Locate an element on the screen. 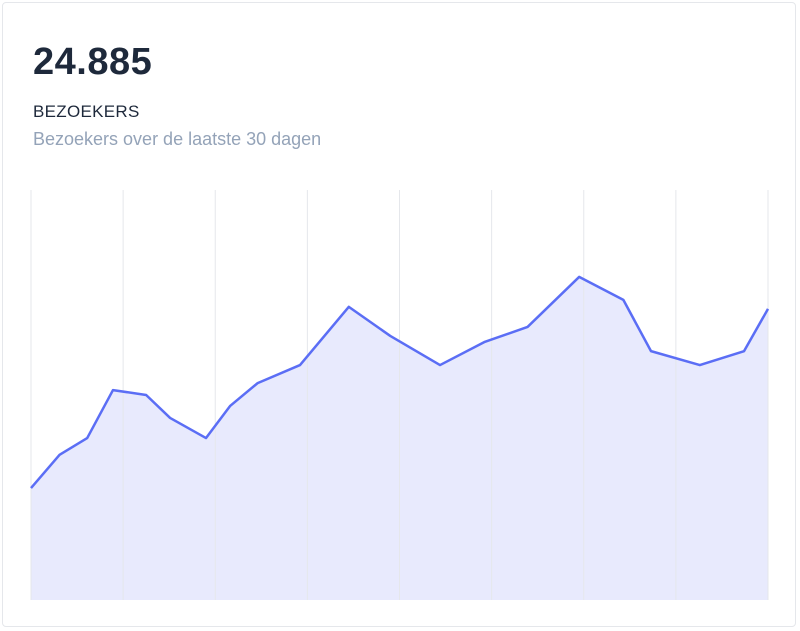 Image resolution: width=800 pixels, height=631 pixels. stat-label: BEZOEKERS is located at coordinates (86, 111).